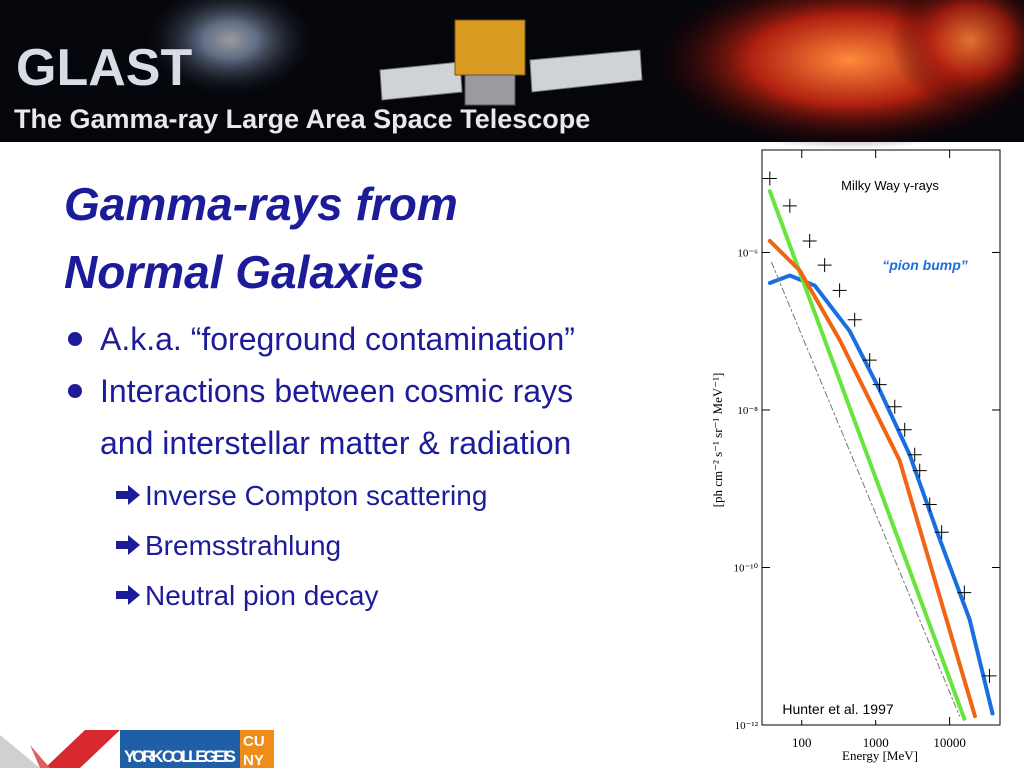  I want to click on logo-text: CU, so click(254, 741).